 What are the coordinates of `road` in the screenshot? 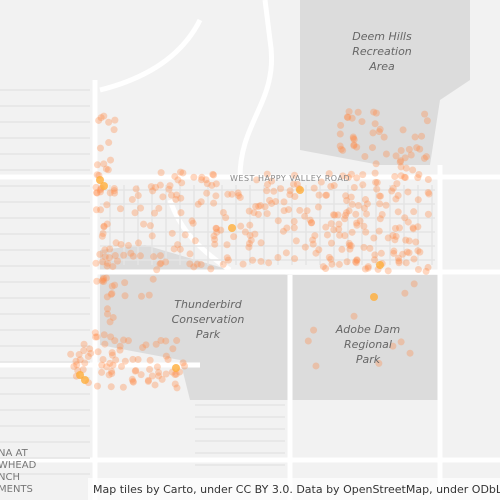 It's located at (255, 89).